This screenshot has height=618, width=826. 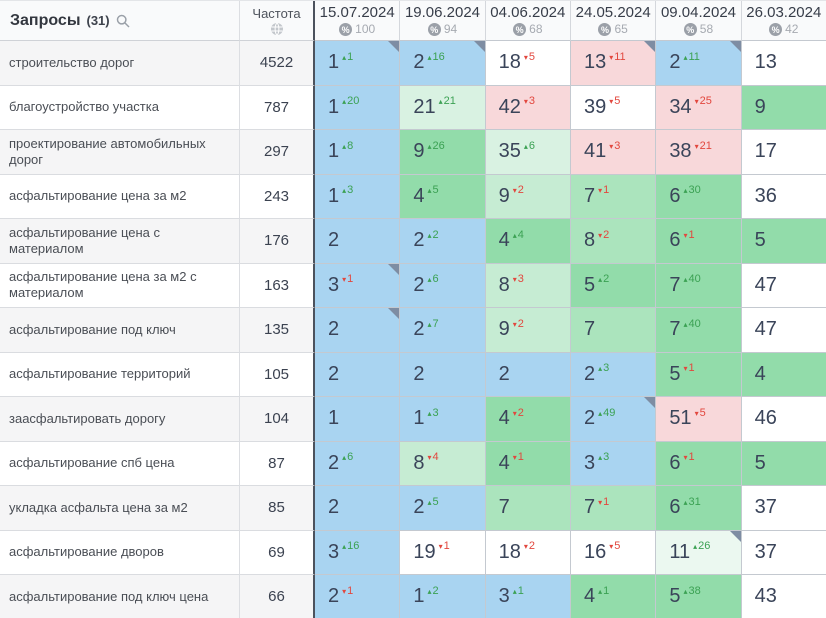 I want to click on position-cell: 8 ▾3, so click(x=528, y=285).